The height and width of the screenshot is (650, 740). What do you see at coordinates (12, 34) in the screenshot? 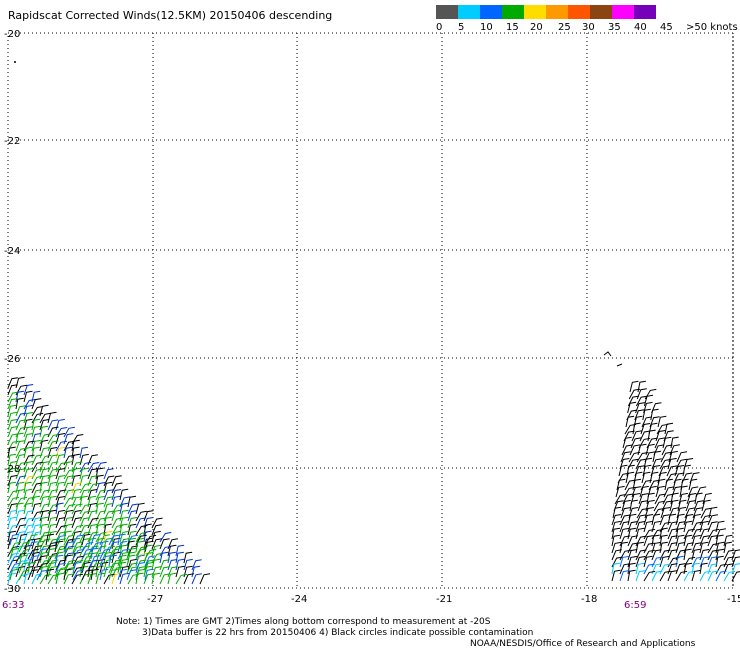
I see `lat-label: -20` at bounding box center [12, 34].